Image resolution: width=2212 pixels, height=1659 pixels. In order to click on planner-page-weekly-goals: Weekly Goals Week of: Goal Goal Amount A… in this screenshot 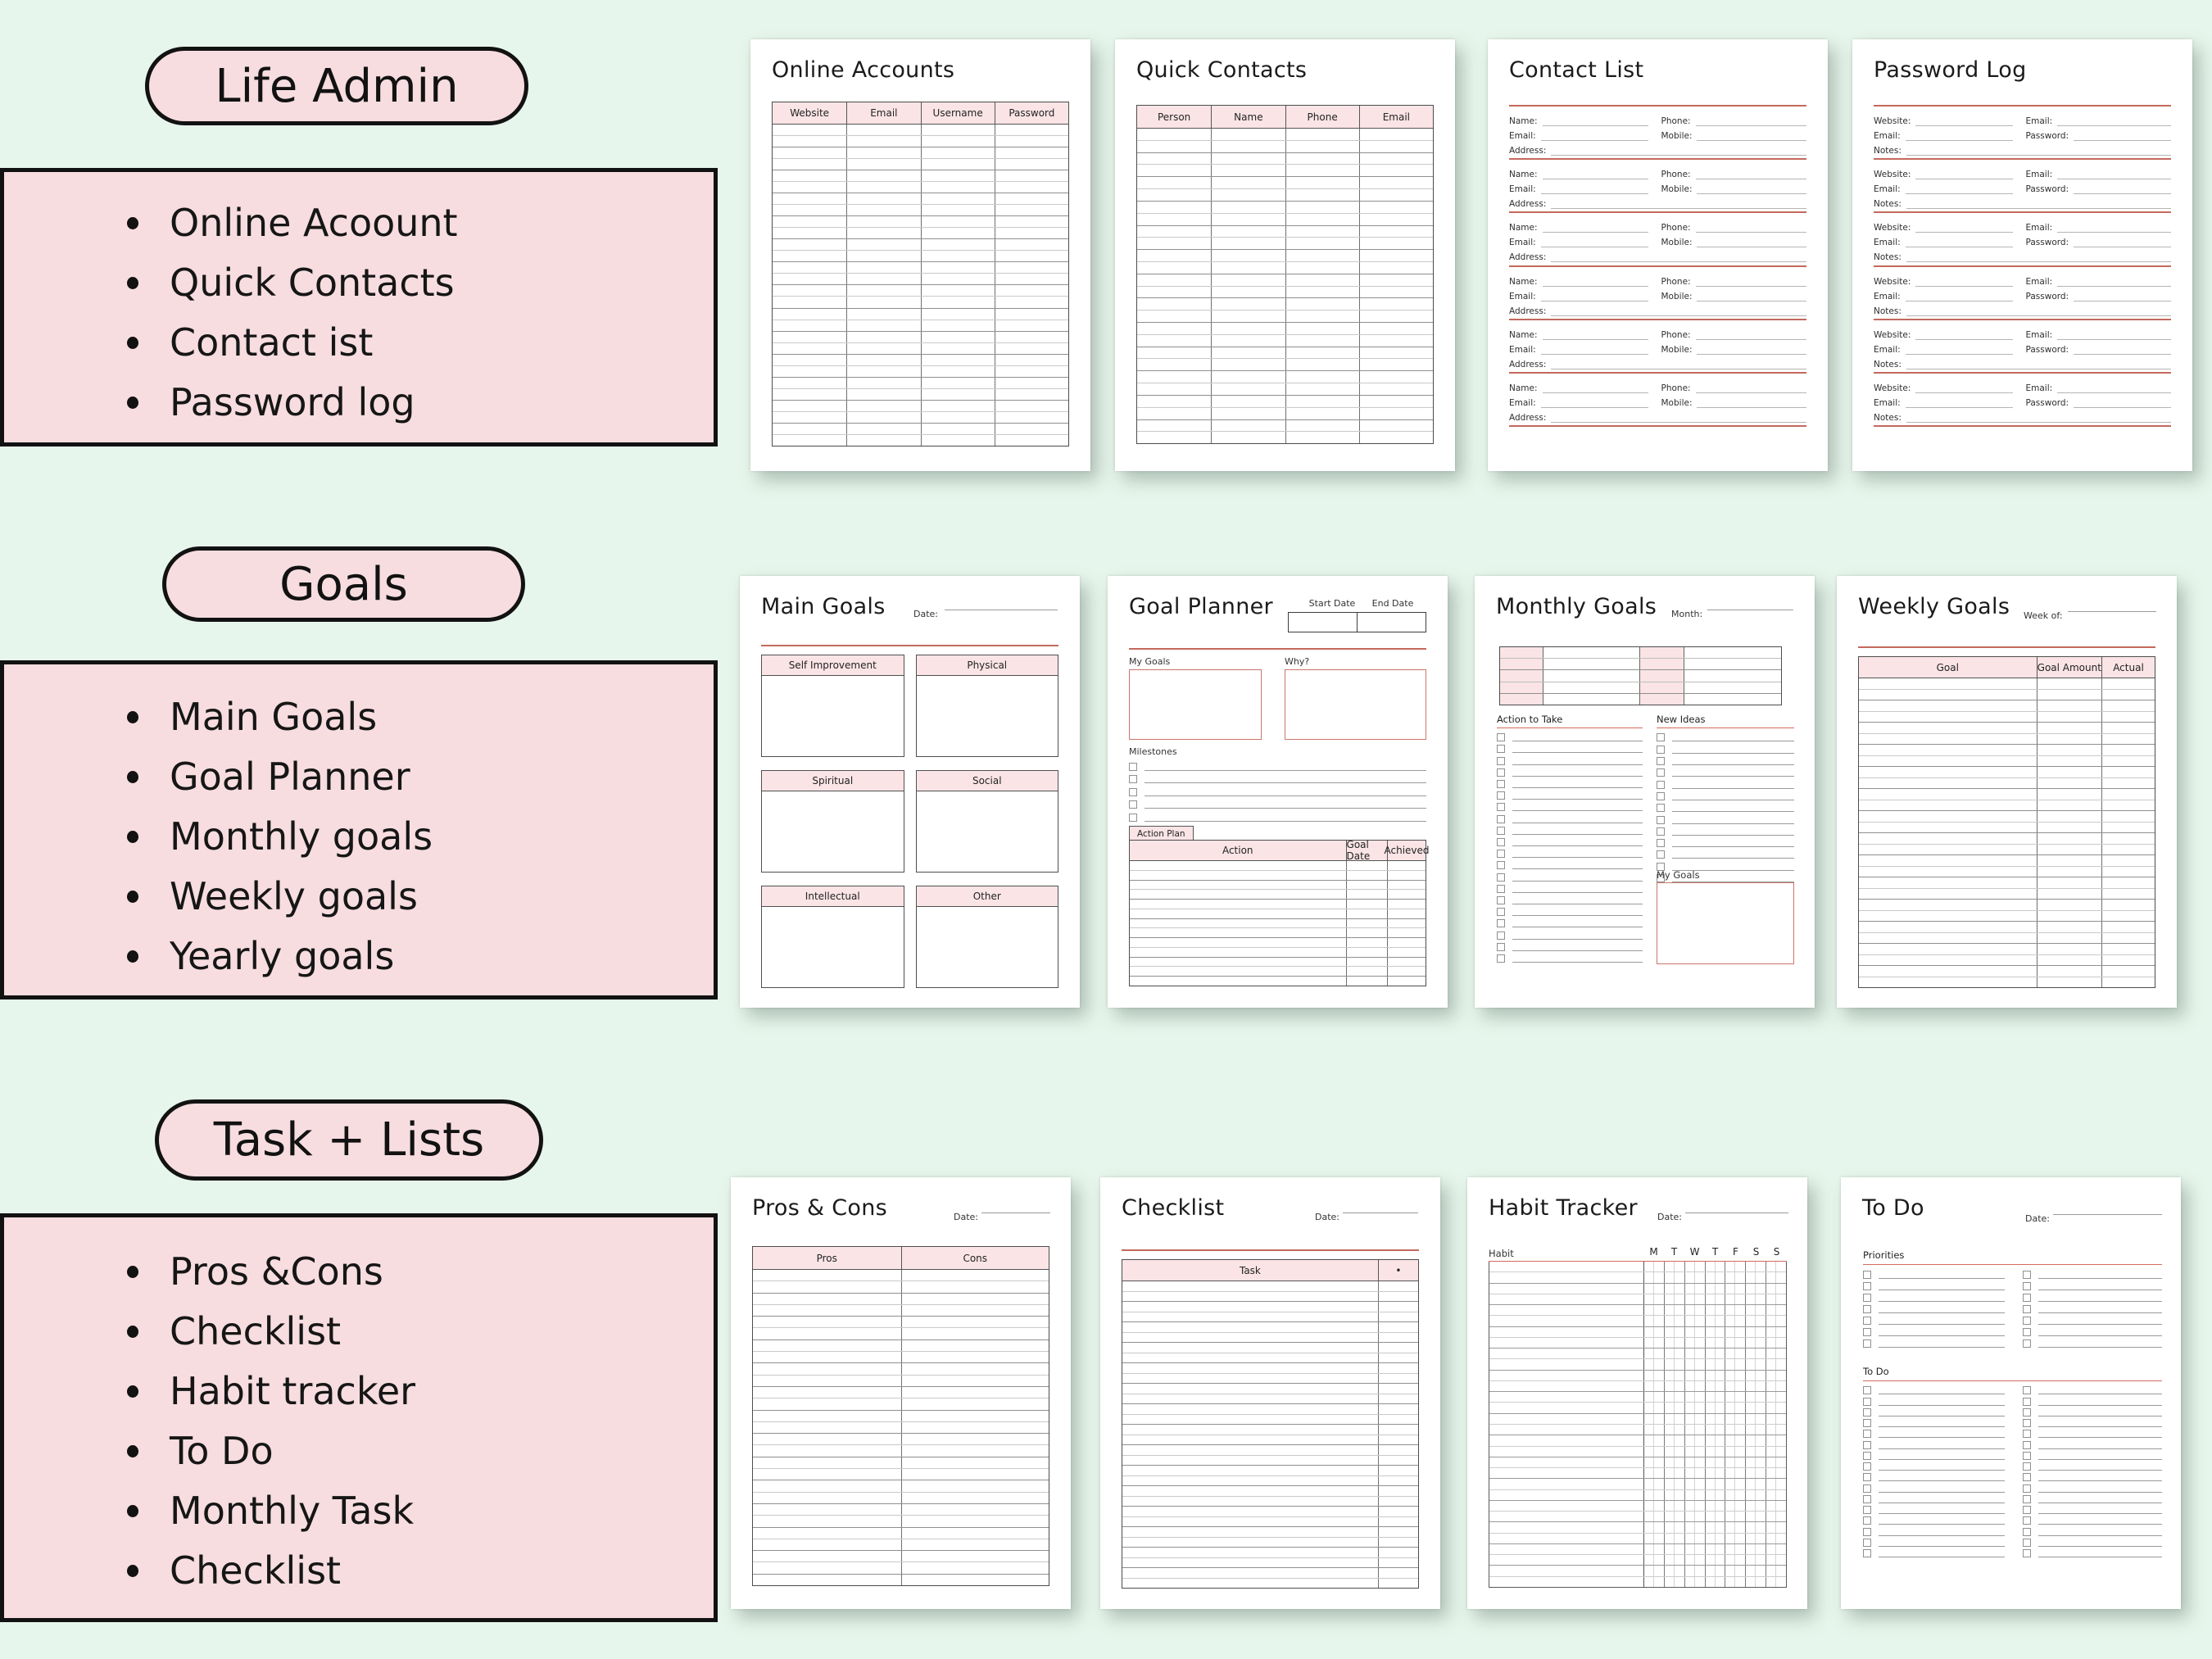, I will do `click(2007, 792)`.